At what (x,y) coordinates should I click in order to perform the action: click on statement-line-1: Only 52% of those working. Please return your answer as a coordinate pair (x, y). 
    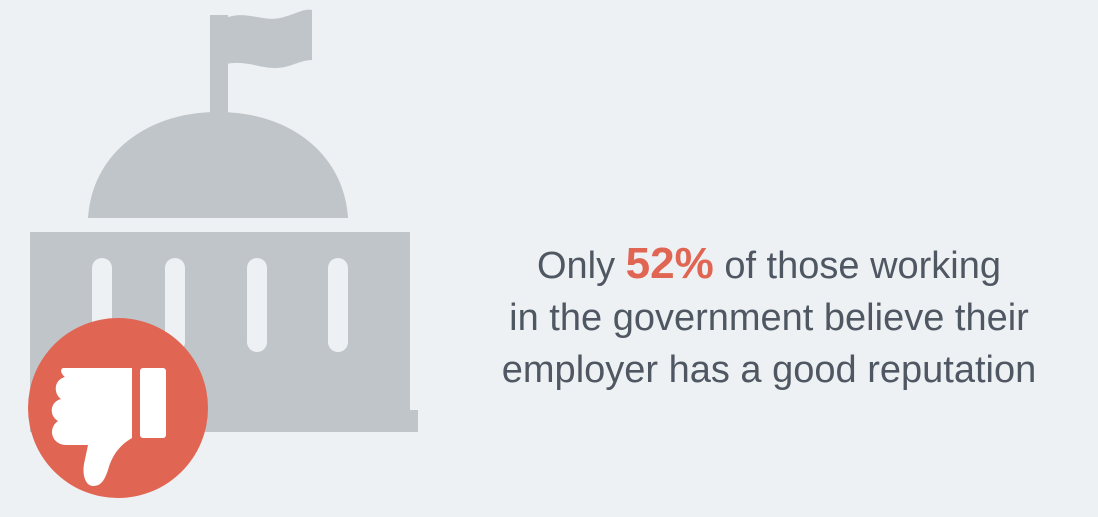
    Looking at the image, I should click on (769, 265).